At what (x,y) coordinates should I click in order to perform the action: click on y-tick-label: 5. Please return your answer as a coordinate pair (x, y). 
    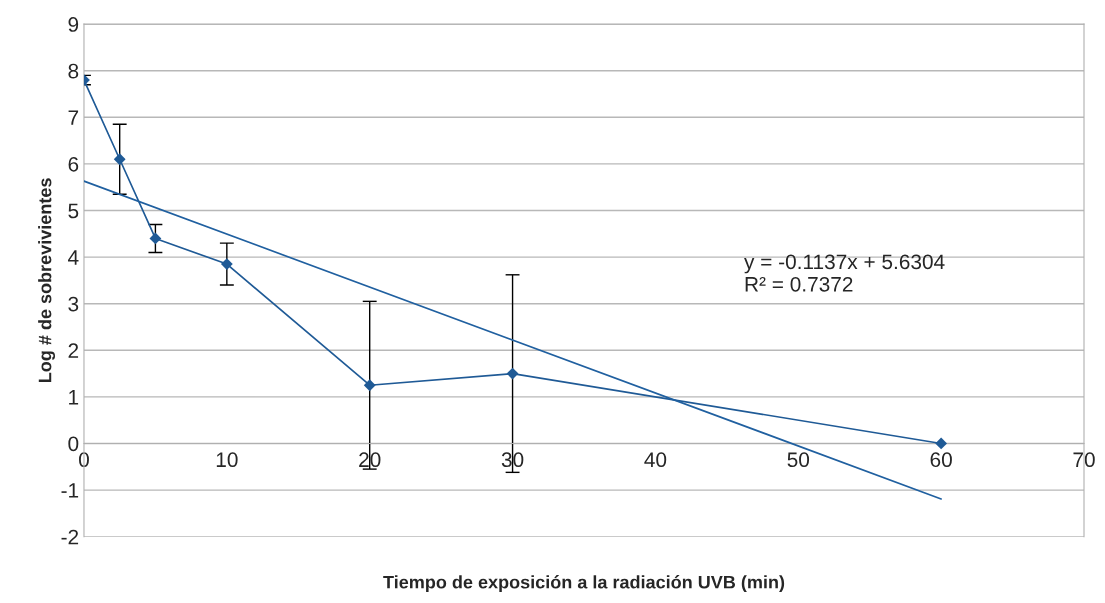
    Looking at the image, I should click on (73, 211).